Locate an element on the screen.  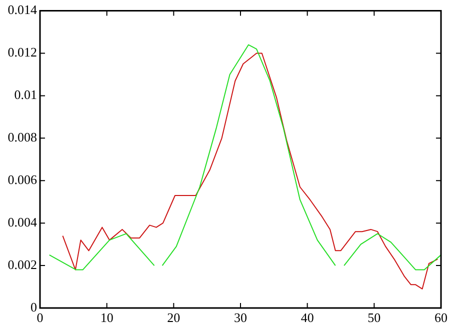
y-tick-label: 0.008 is located at coordinates (22, 137).